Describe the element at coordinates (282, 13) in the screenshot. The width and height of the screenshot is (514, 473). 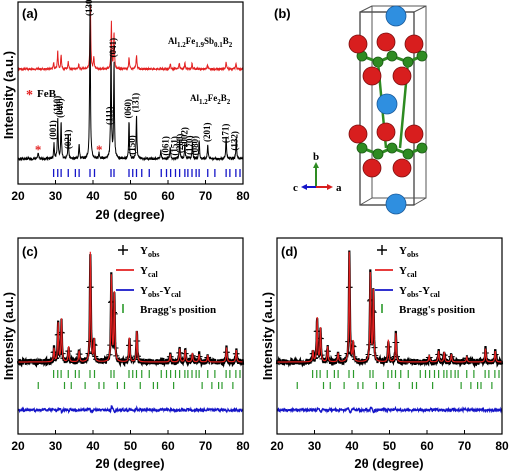
I see `panel-b-label: (b)` at that location.